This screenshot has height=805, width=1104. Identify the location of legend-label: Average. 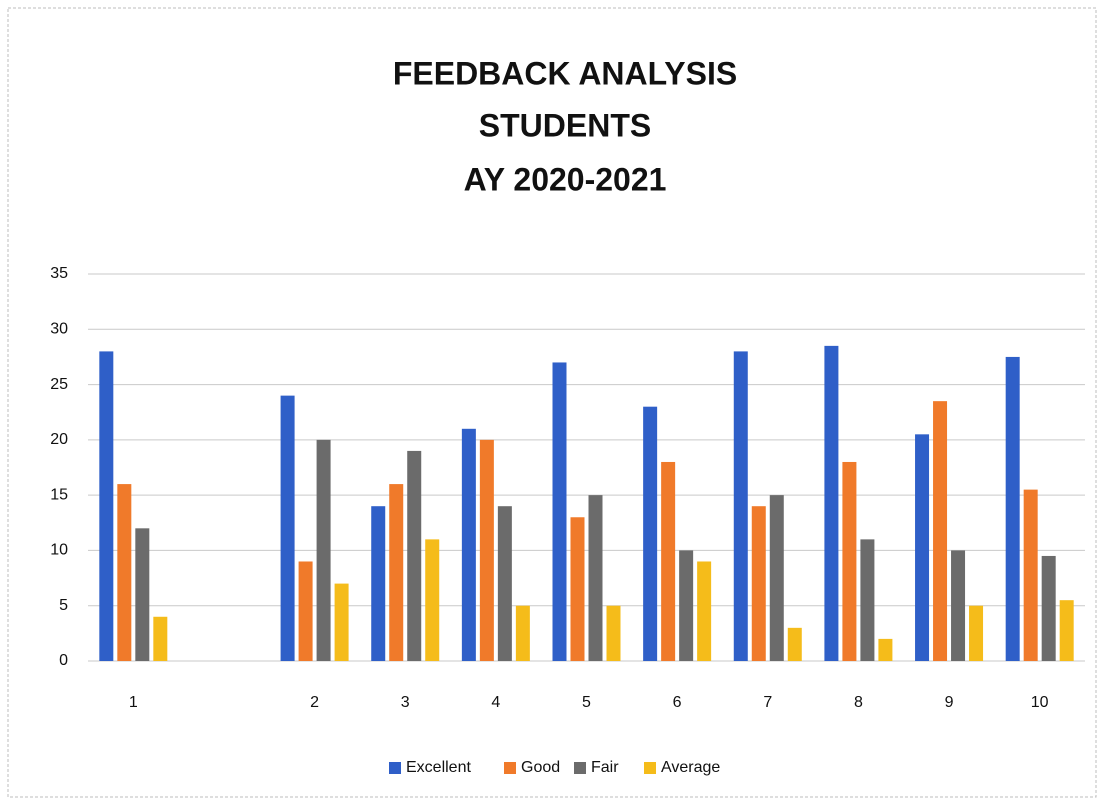
(690, 767).